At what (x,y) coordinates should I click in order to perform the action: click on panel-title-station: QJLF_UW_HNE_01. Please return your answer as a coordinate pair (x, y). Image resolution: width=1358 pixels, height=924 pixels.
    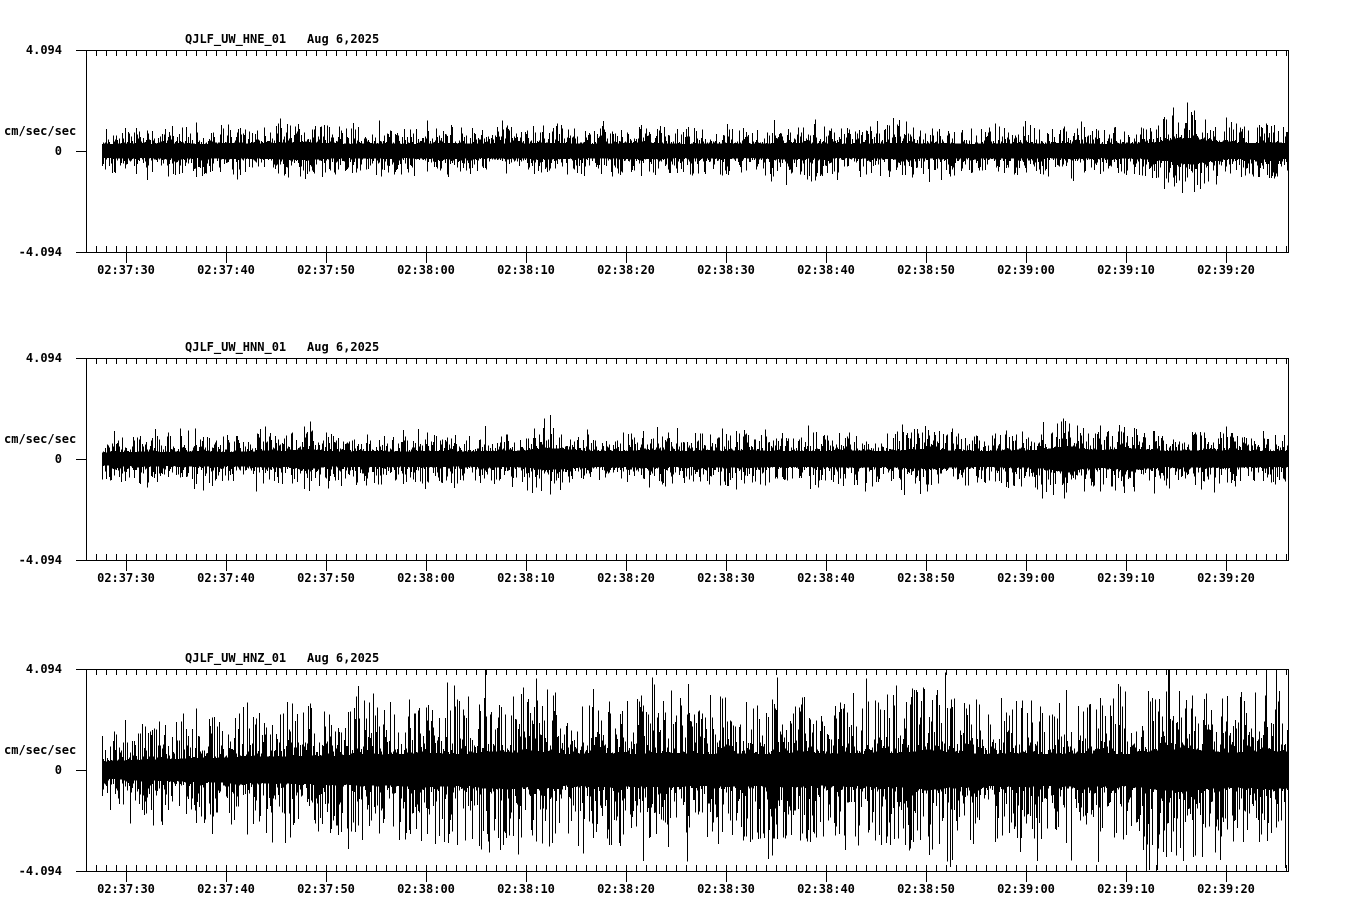
    Looking at the image, I should click on (236, 39).